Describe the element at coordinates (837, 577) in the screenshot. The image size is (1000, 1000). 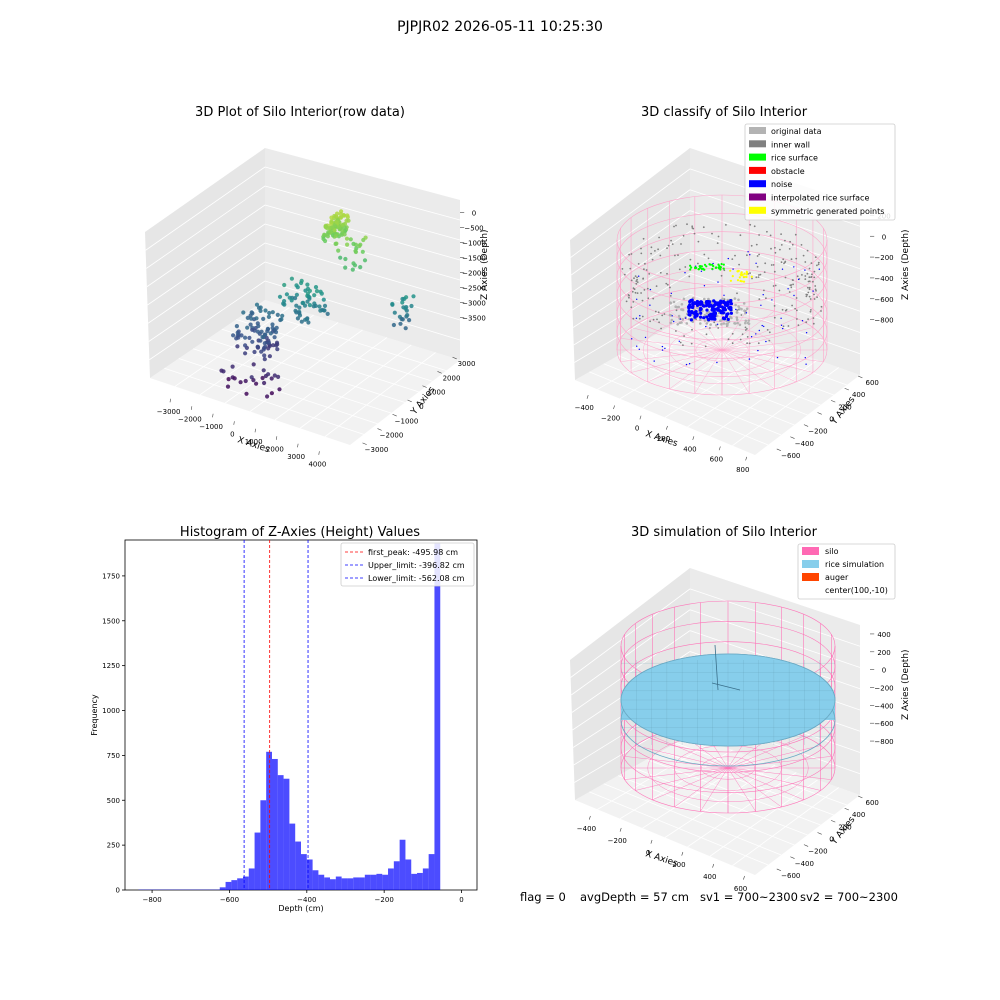
I see `legend-label: auger` at that location.